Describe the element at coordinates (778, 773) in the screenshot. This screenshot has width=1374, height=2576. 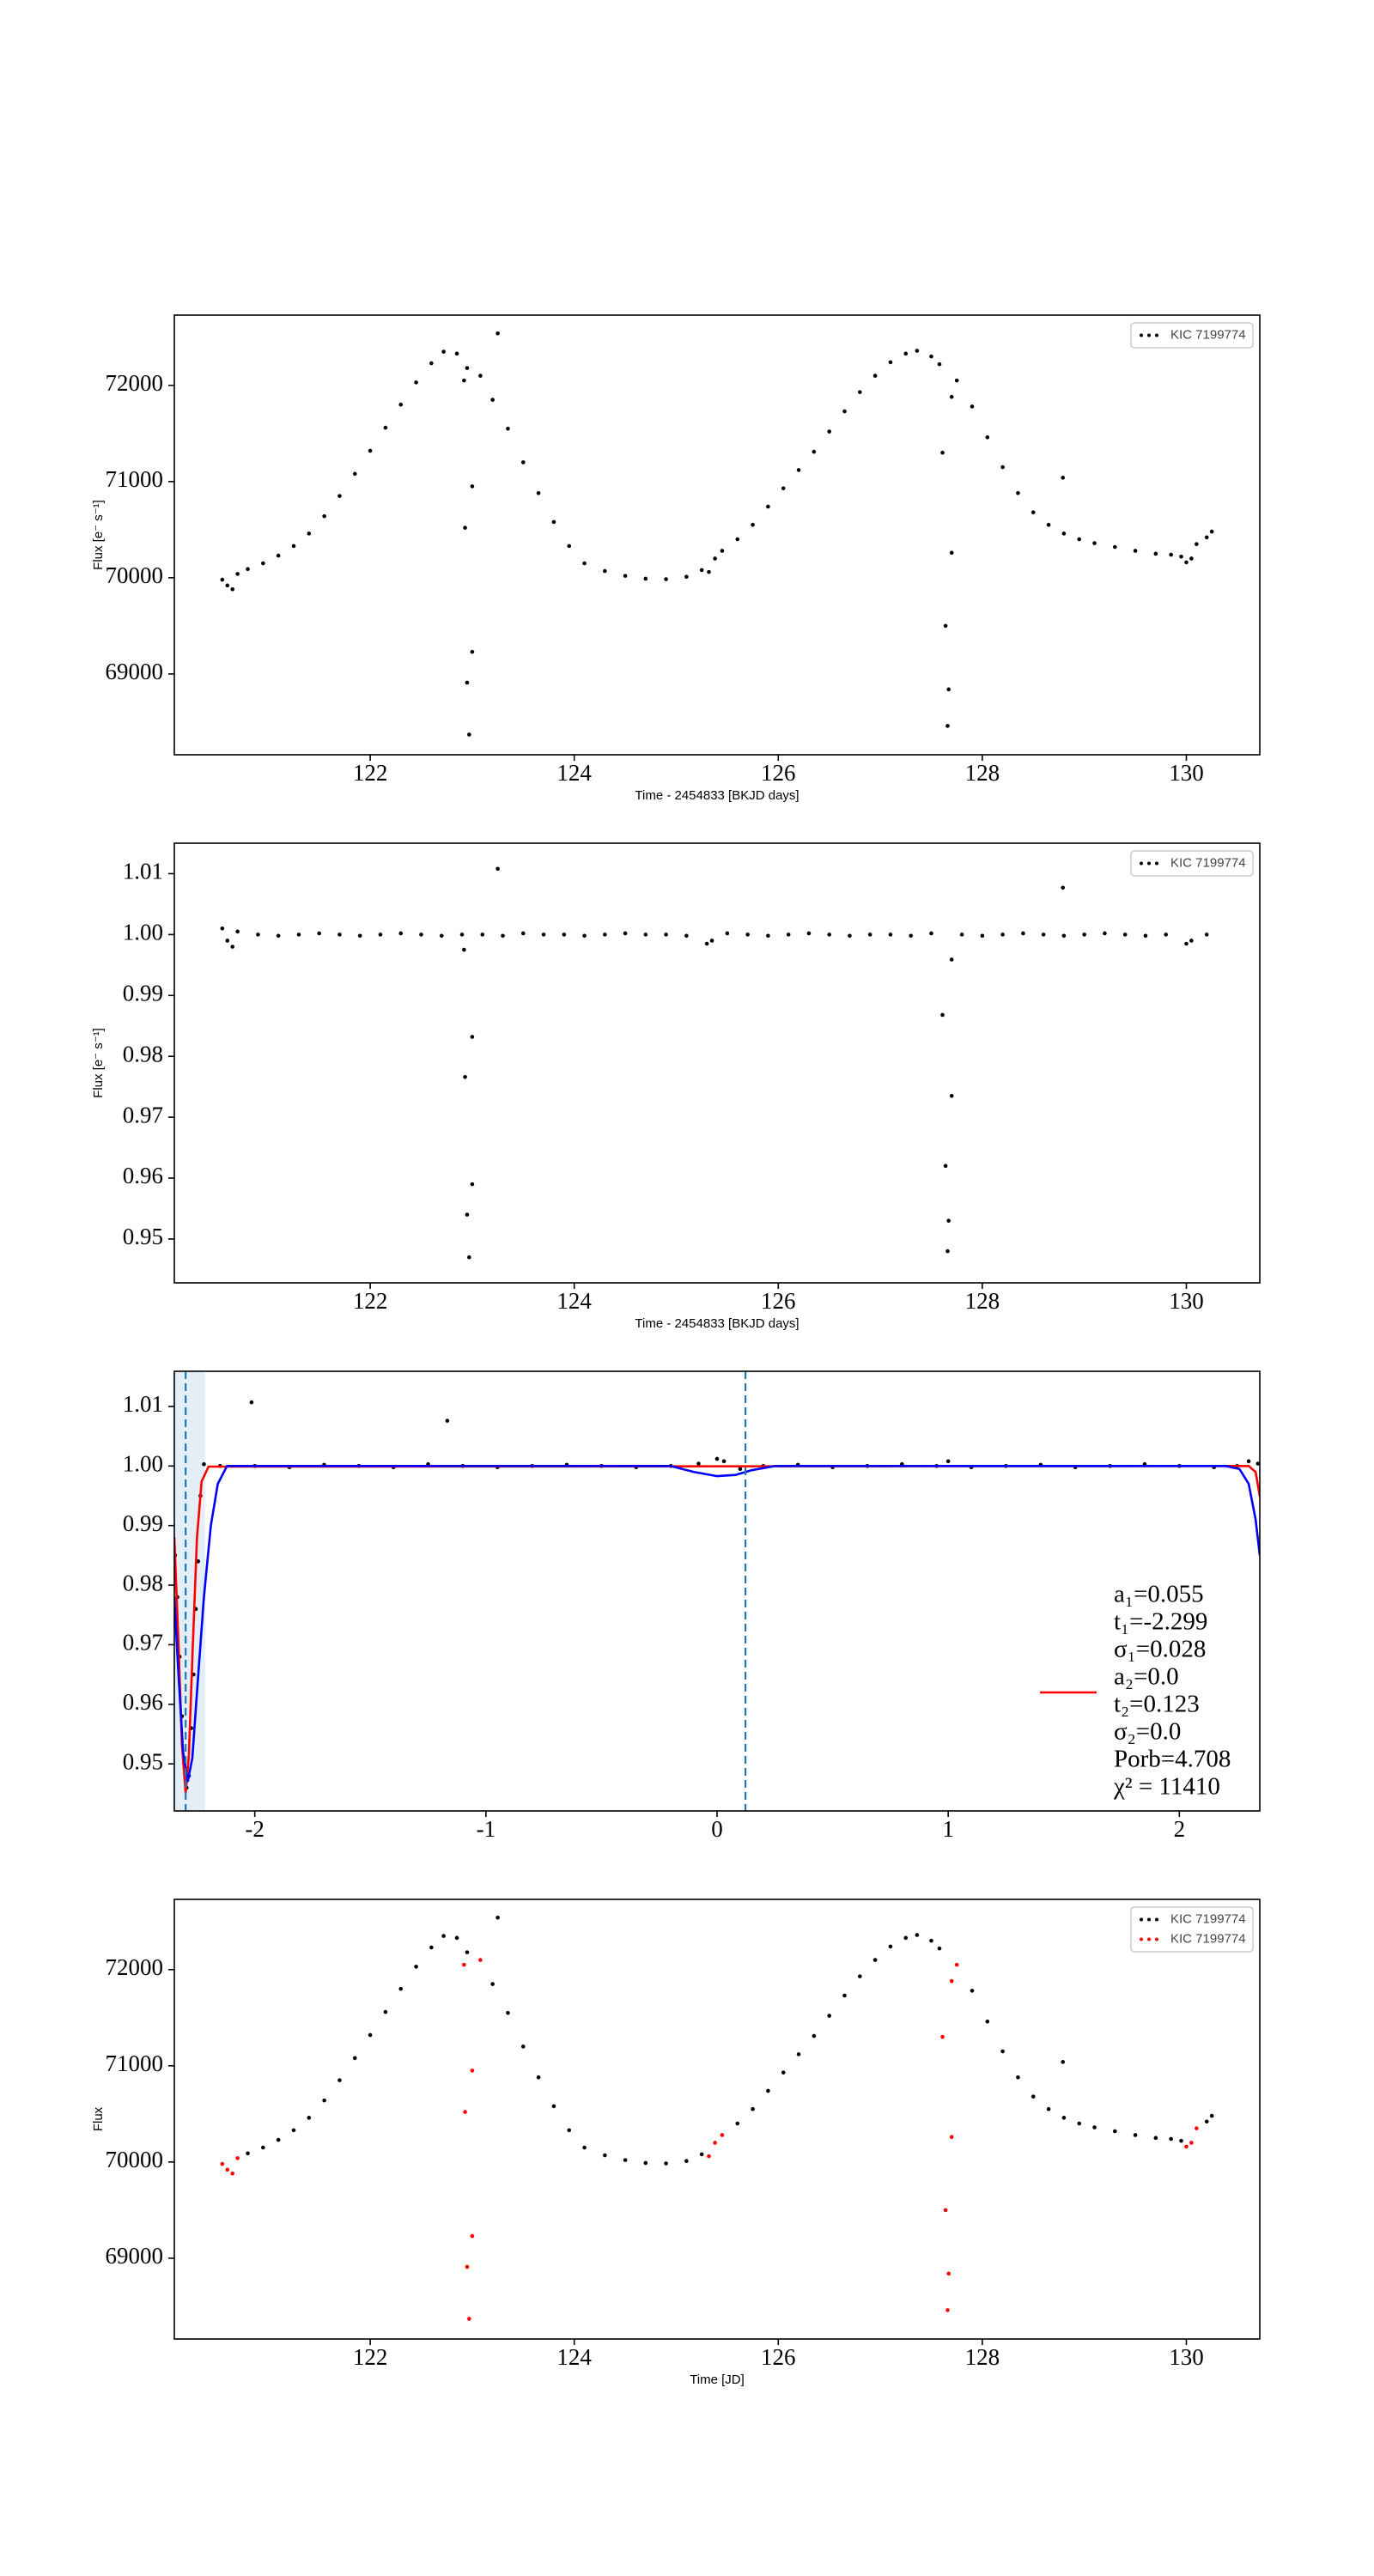
I see `x-tick-label: 126` at that location.